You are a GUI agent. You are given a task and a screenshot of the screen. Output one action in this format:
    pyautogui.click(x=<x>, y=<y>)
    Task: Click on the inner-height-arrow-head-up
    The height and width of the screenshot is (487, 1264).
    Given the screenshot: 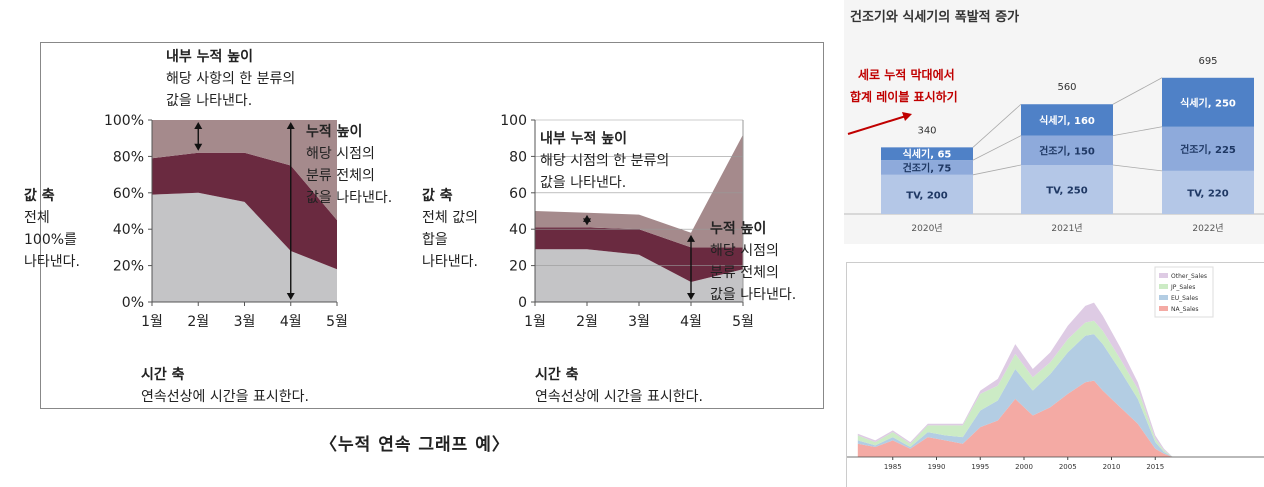 What is the action you would take?
    pyautogui.click(x=198, y=125)
    